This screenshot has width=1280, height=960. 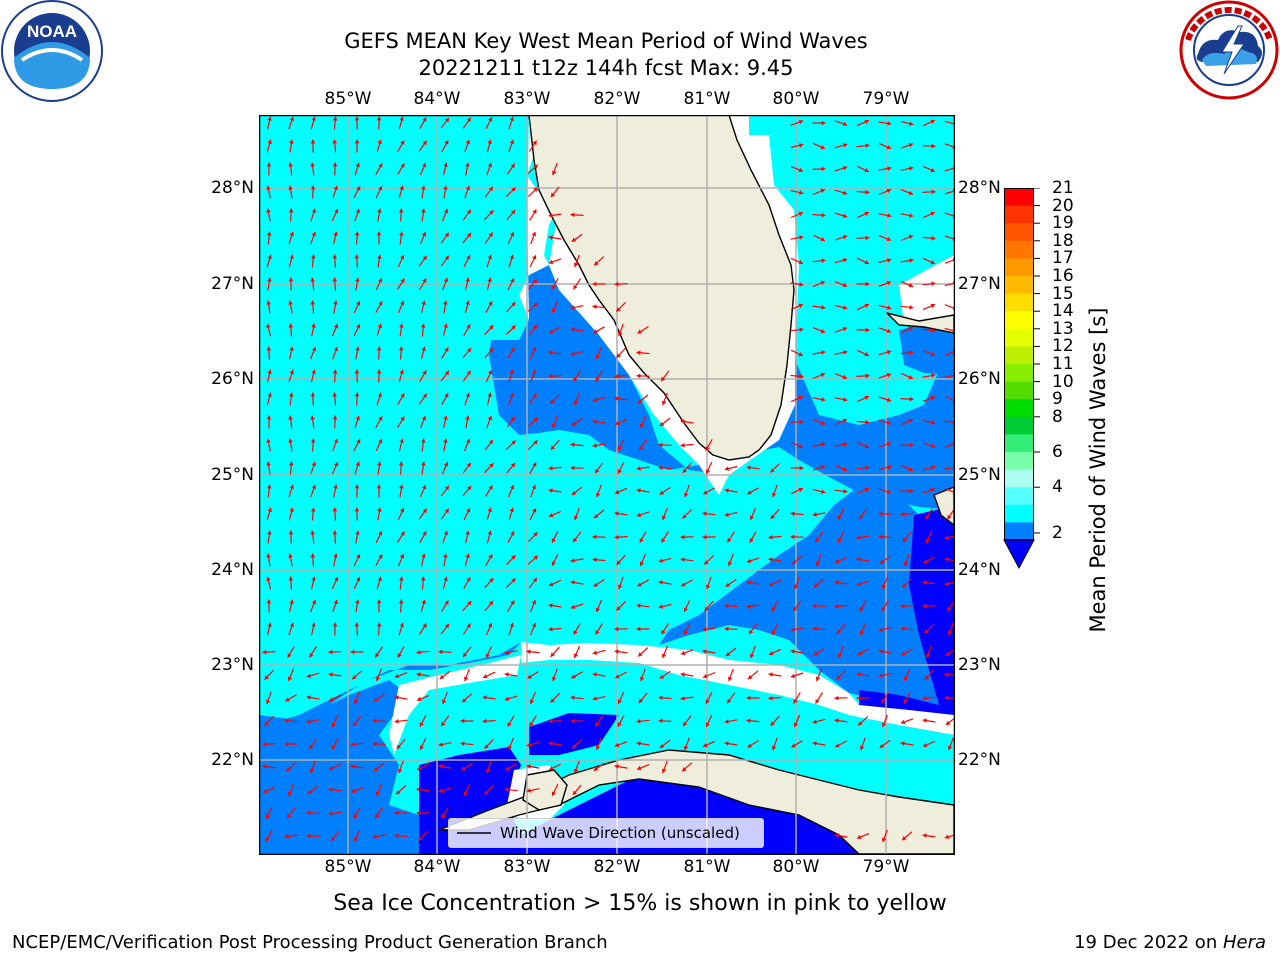 I want to click on lon-label: 79°W, so click(x=886, y=867).